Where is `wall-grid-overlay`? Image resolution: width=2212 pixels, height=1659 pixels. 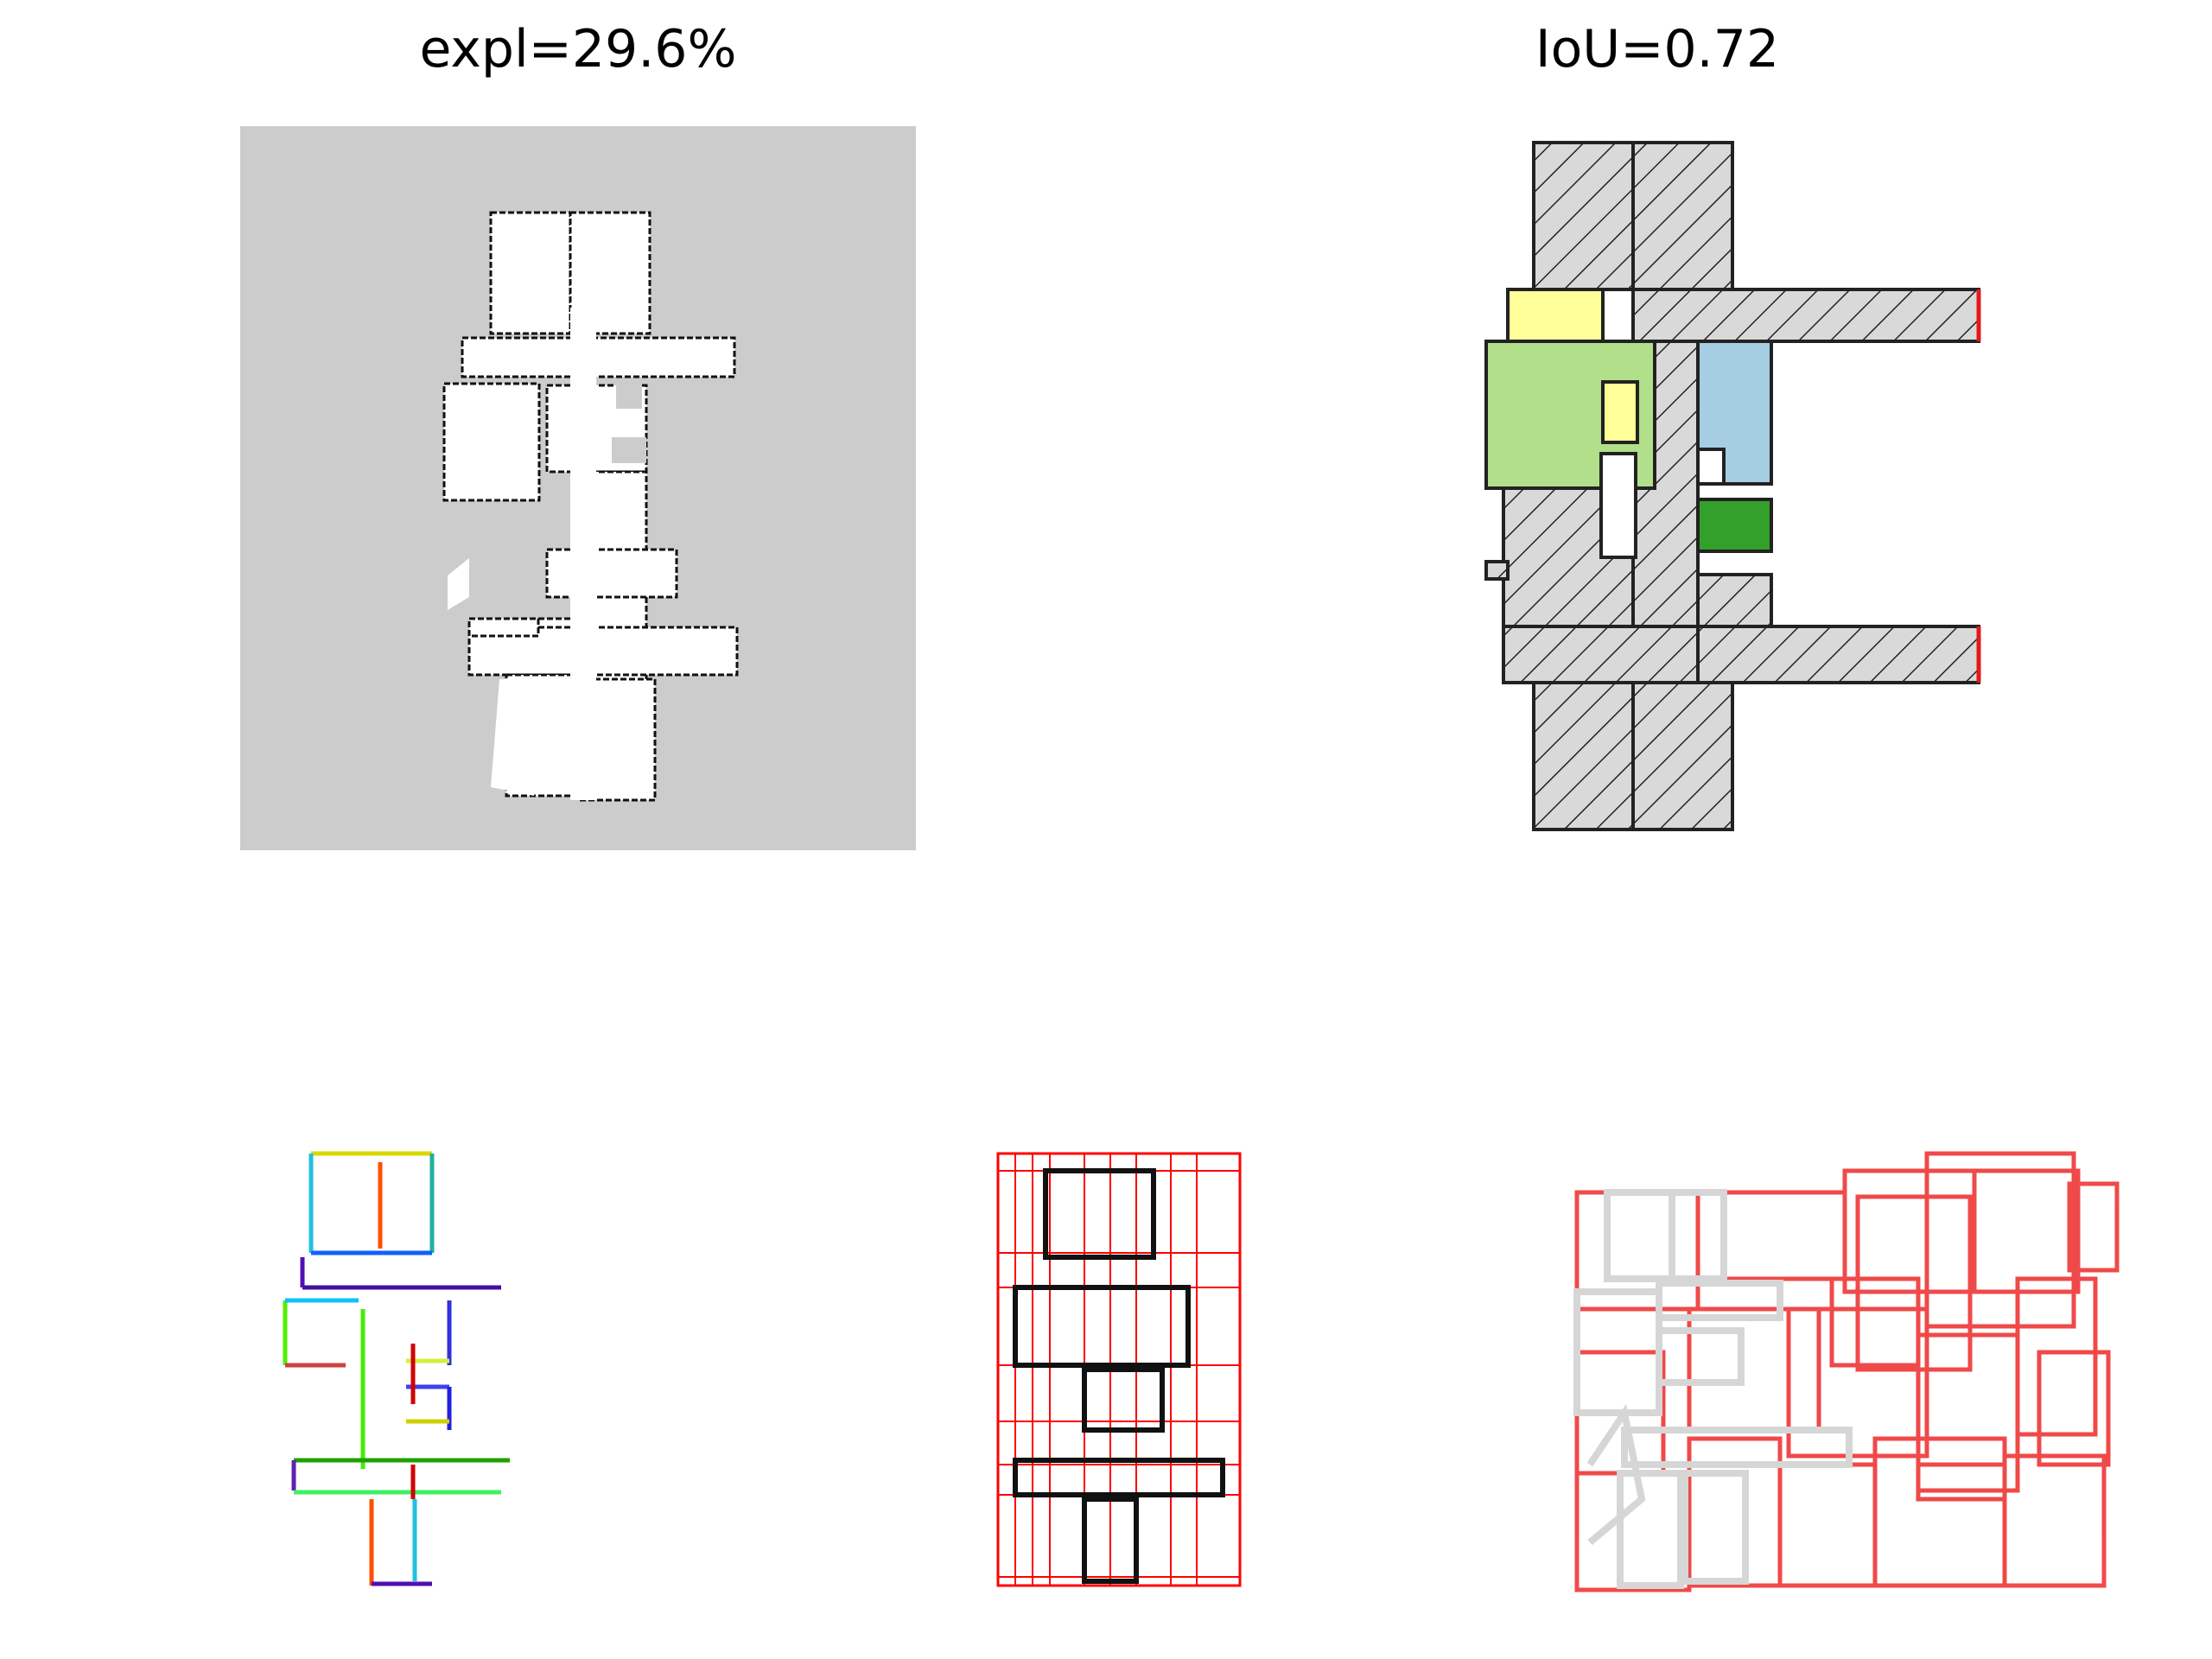 wall-grid-overlay is located at coordinates (1119, 1369).